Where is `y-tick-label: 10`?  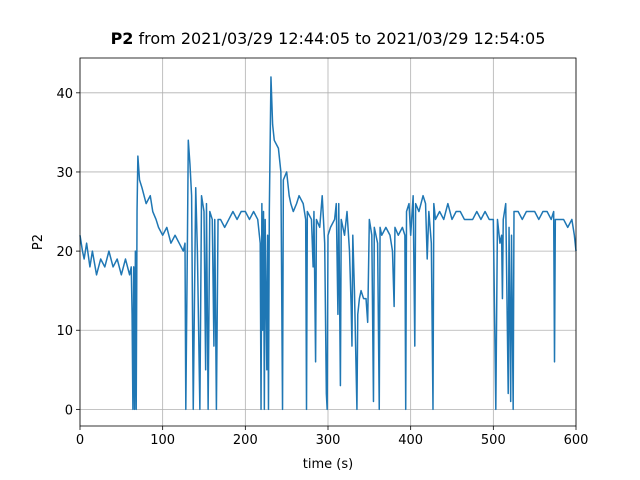 y-tick-label: 10 is located at coordinates (64, 331).